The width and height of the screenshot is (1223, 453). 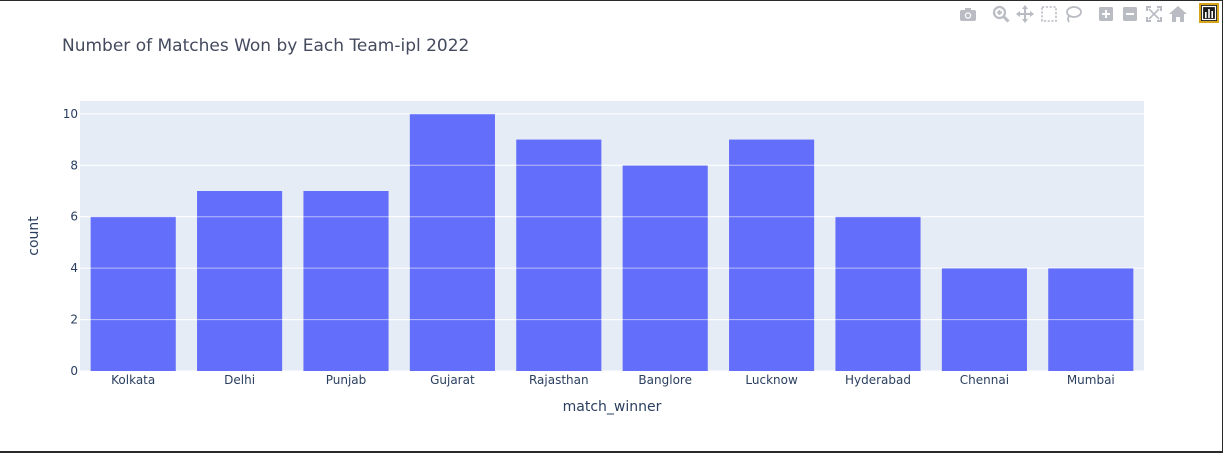 I want to click on x-axis-title: match_winner, so click(x=612, y=407).